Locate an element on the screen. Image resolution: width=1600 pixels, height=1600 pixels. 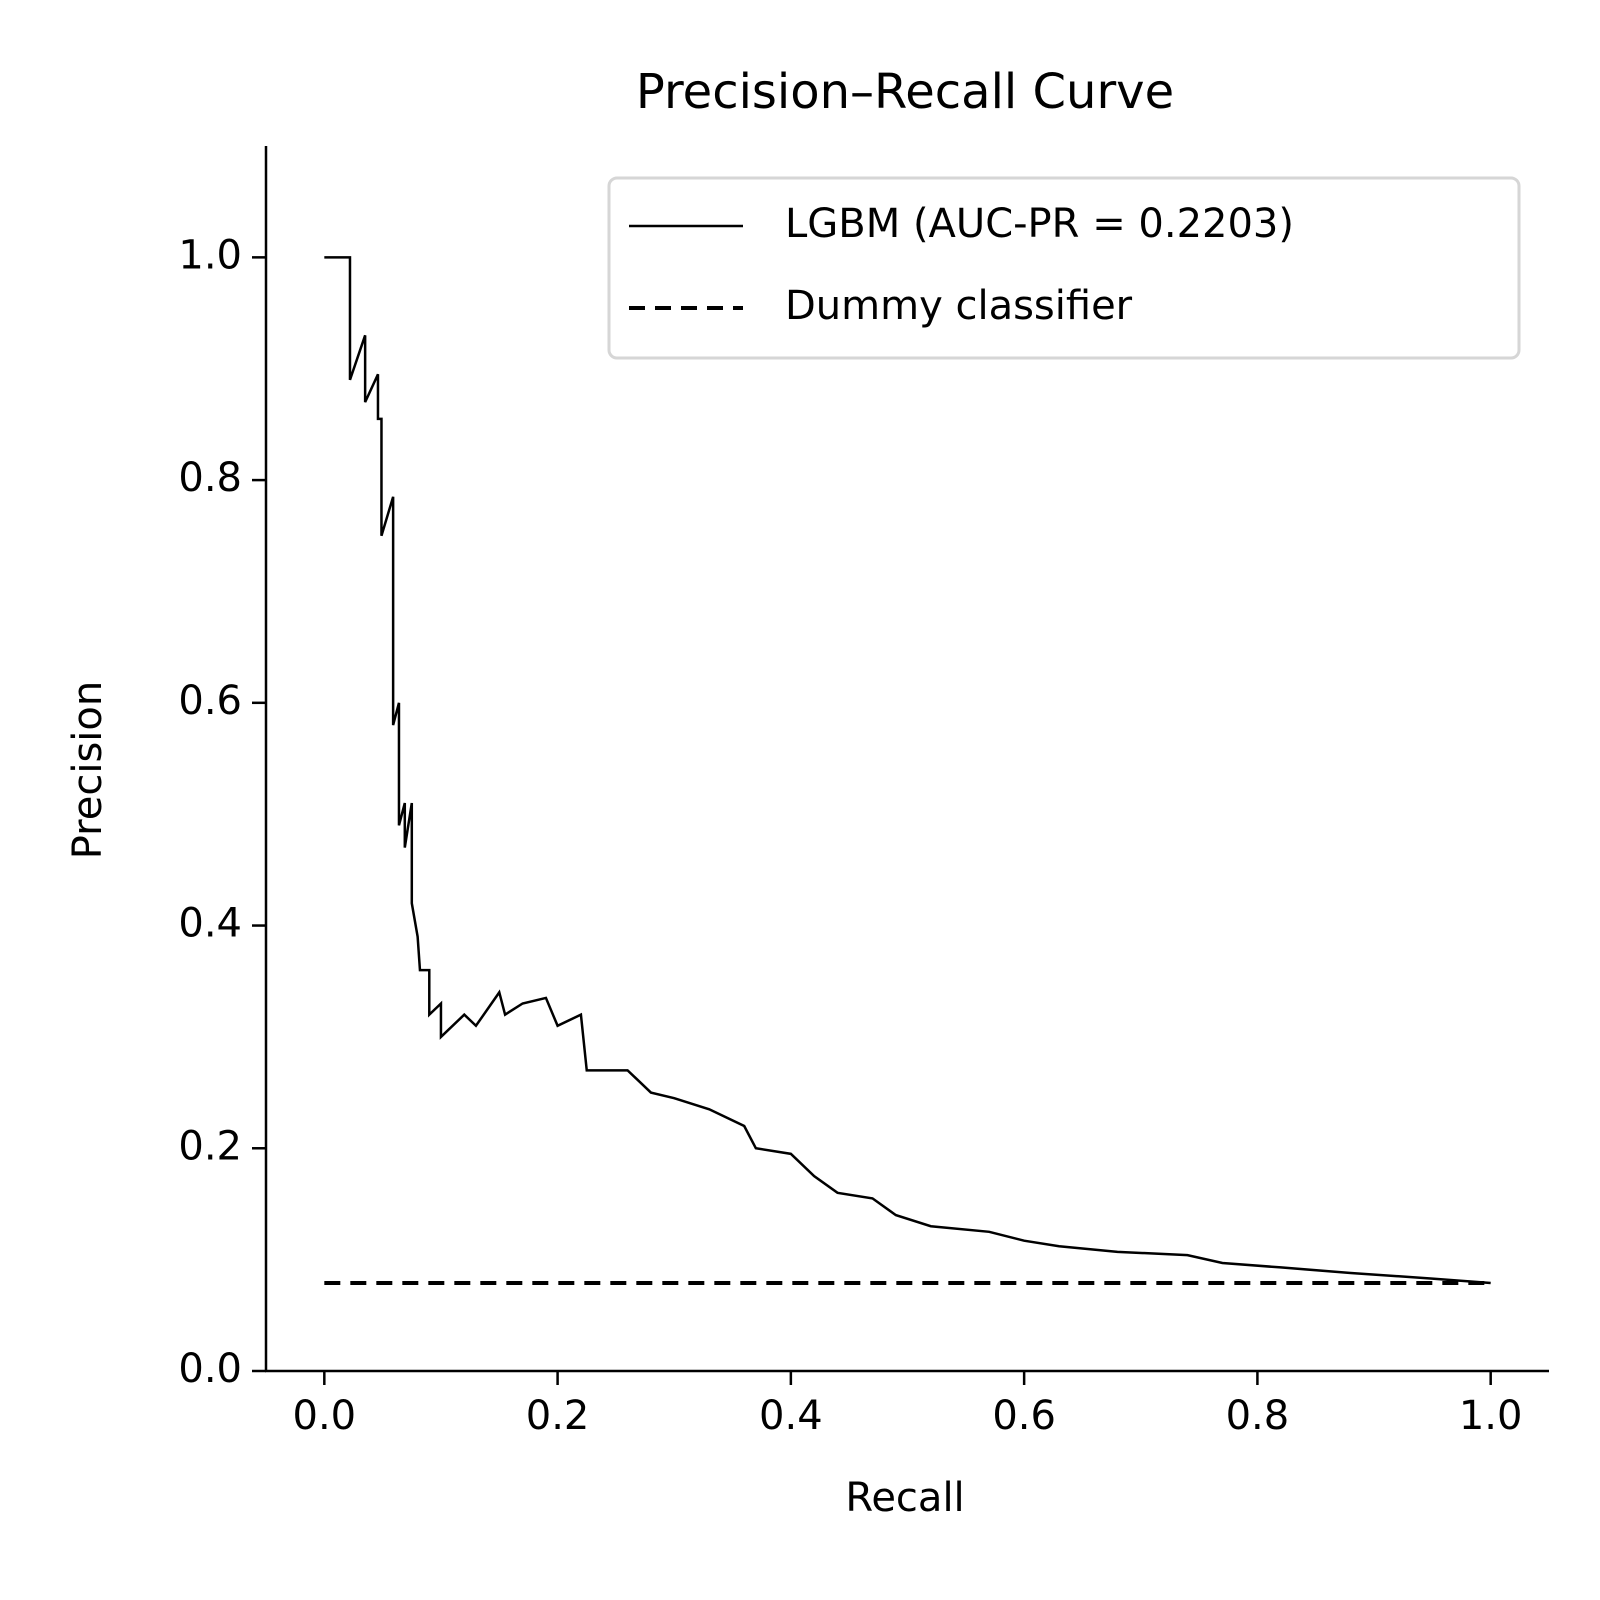
y-axis-label: Precision is located at coordinates (88, 770).